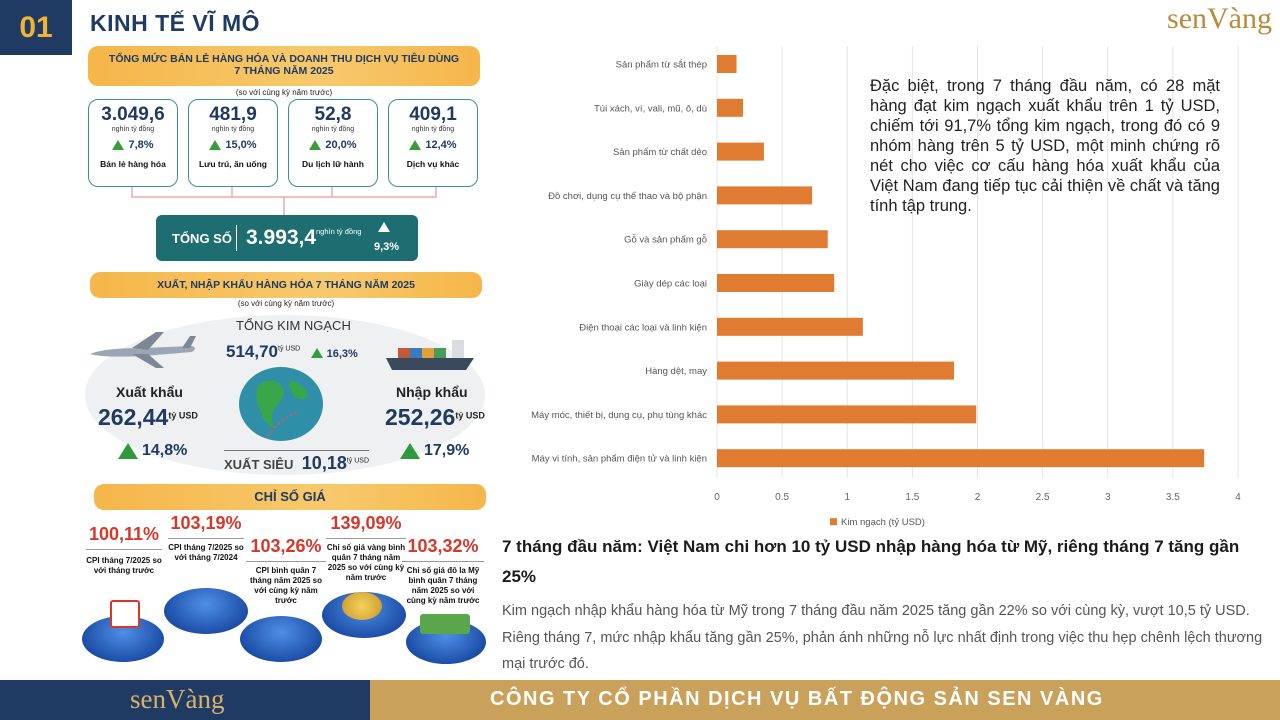 The image size is (1280, 720). I want to click on surplus-row: XUẤT SIÊU 10,18tỷ USD, so click(297, 462).